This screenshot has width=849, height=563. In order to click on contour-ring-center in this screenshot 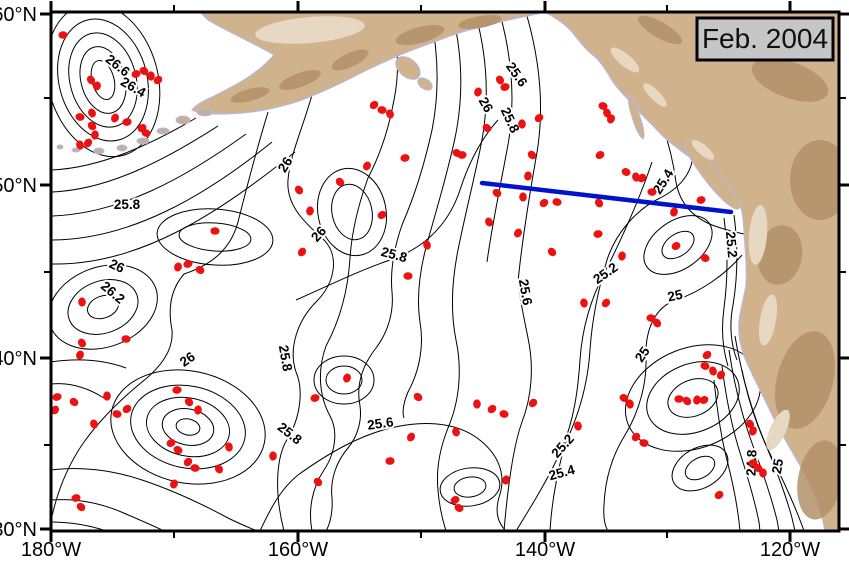, I will do `click(344, 380)`.